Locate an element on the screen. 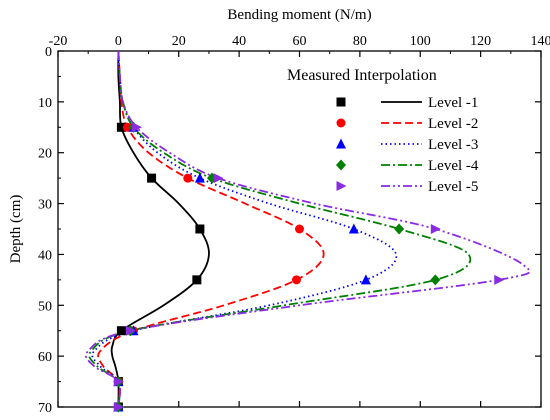  legend-label-level-5: Level -5 is located at coordinates (453, 187).